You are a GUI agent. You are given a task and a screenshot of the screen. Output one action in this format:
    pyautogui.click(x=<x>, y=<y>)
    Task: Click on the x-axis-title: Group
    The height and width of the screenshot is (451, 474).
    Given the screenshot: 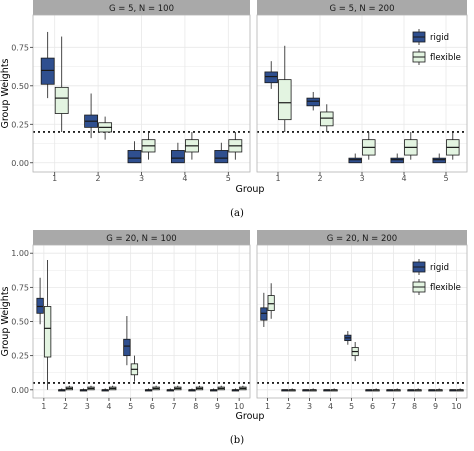 What is the action you would take?
    pyautogui.click(x=250, y=416)
    